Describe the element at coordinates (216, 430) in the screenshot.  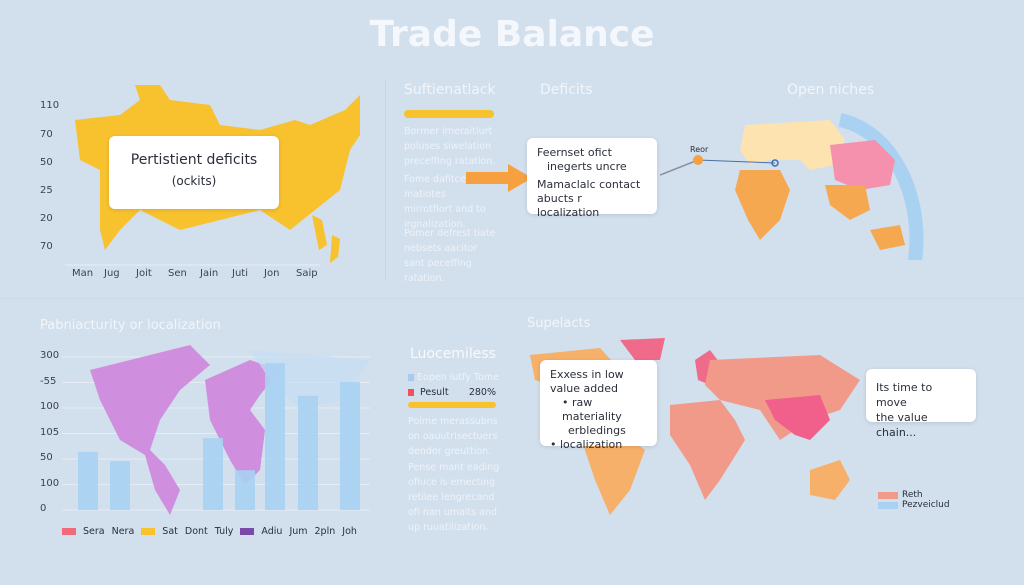
I see `bar-chart` at that location.